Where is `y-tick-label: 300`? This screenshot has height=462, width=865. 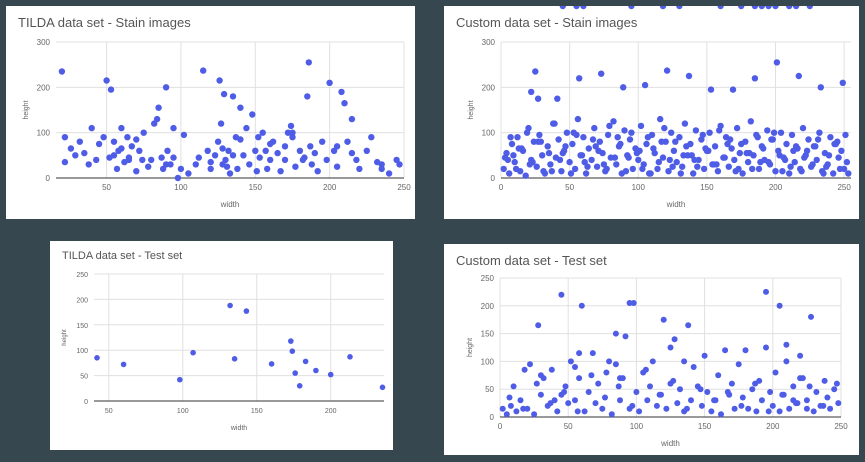
y-tick-label: 300 is located at coordinates (44, 42).